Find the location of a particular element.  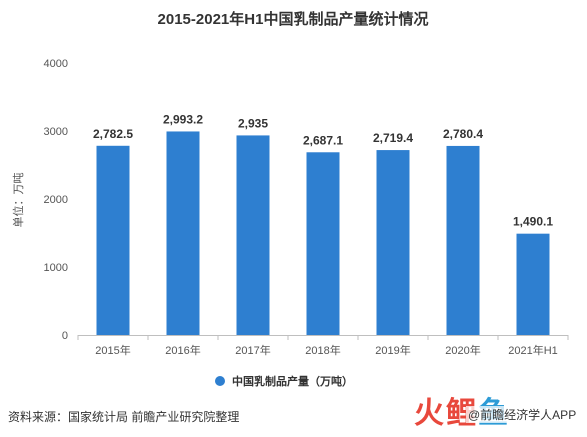

brand-text: @前瞻经济学人APP is located at coordinates (522, 414).